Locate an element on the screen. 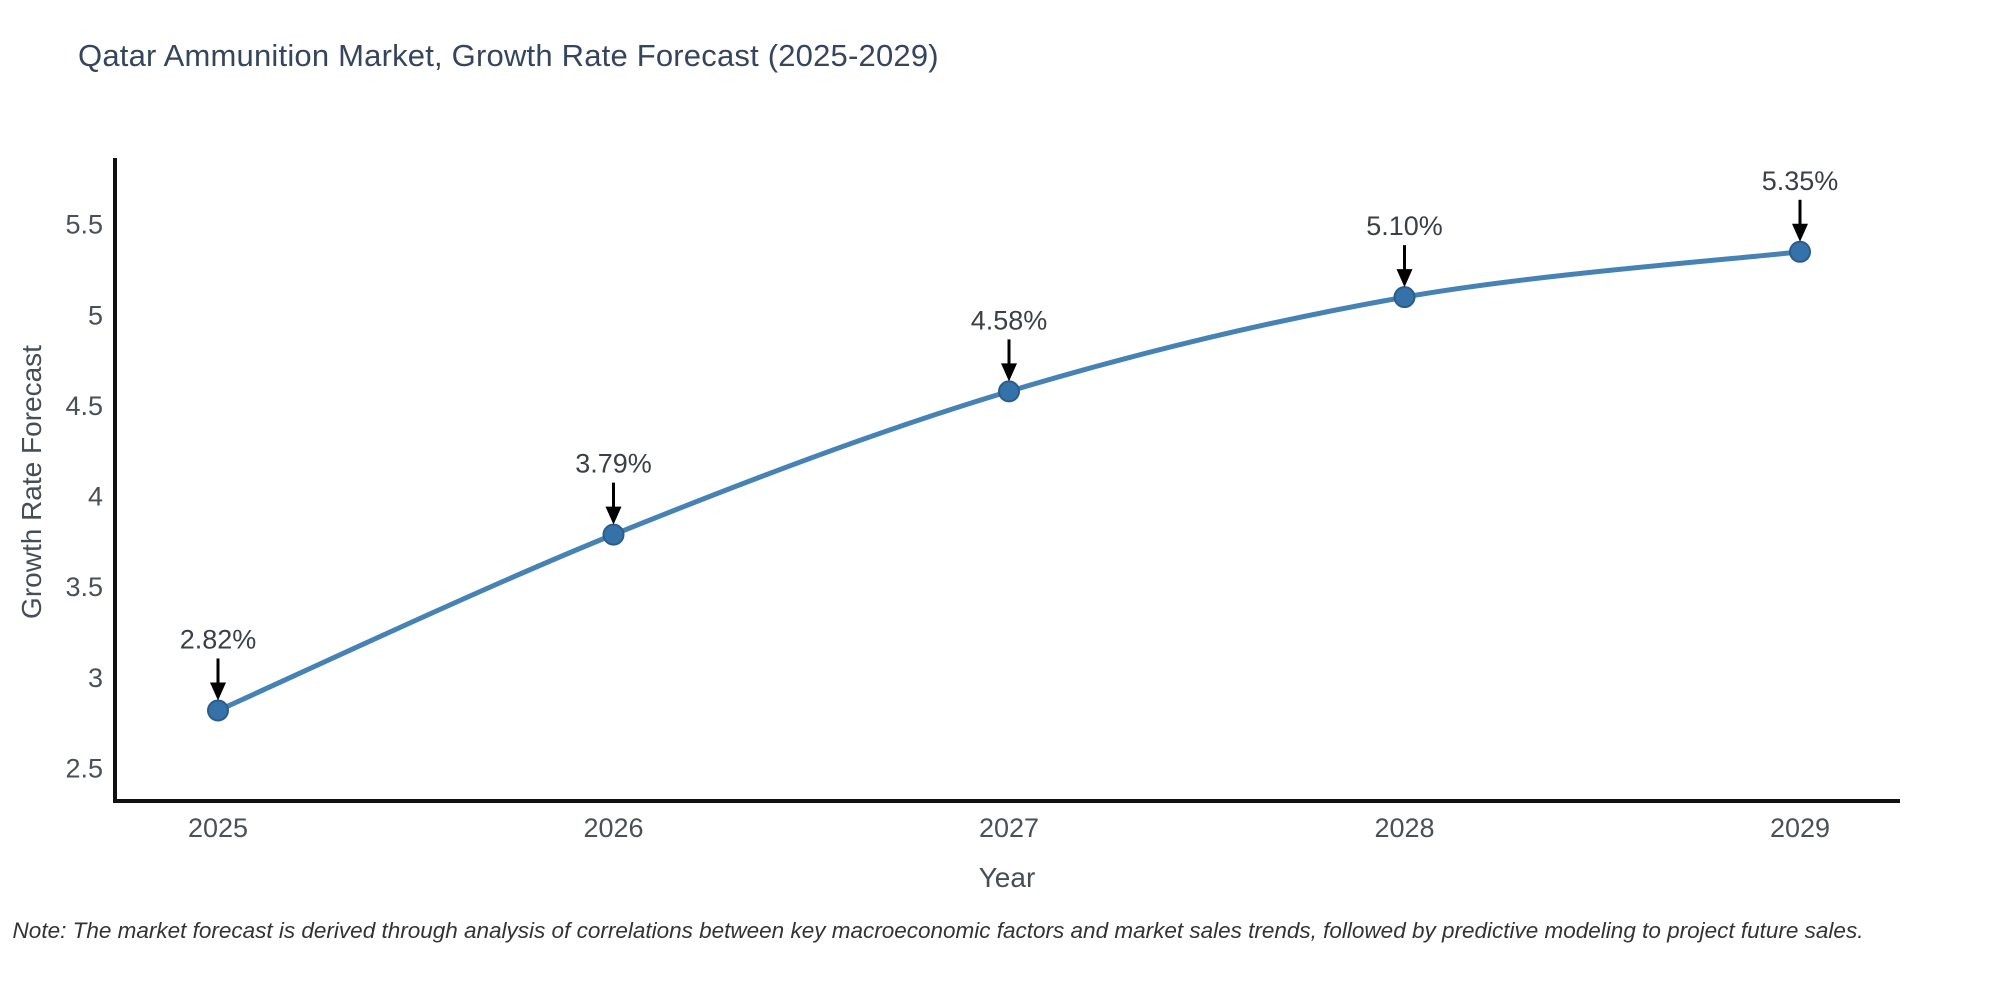 Image resolution: width=2000 pixels, height=1000 pixels. x-tick-label: 2025 is located at coordinates (218, 828).